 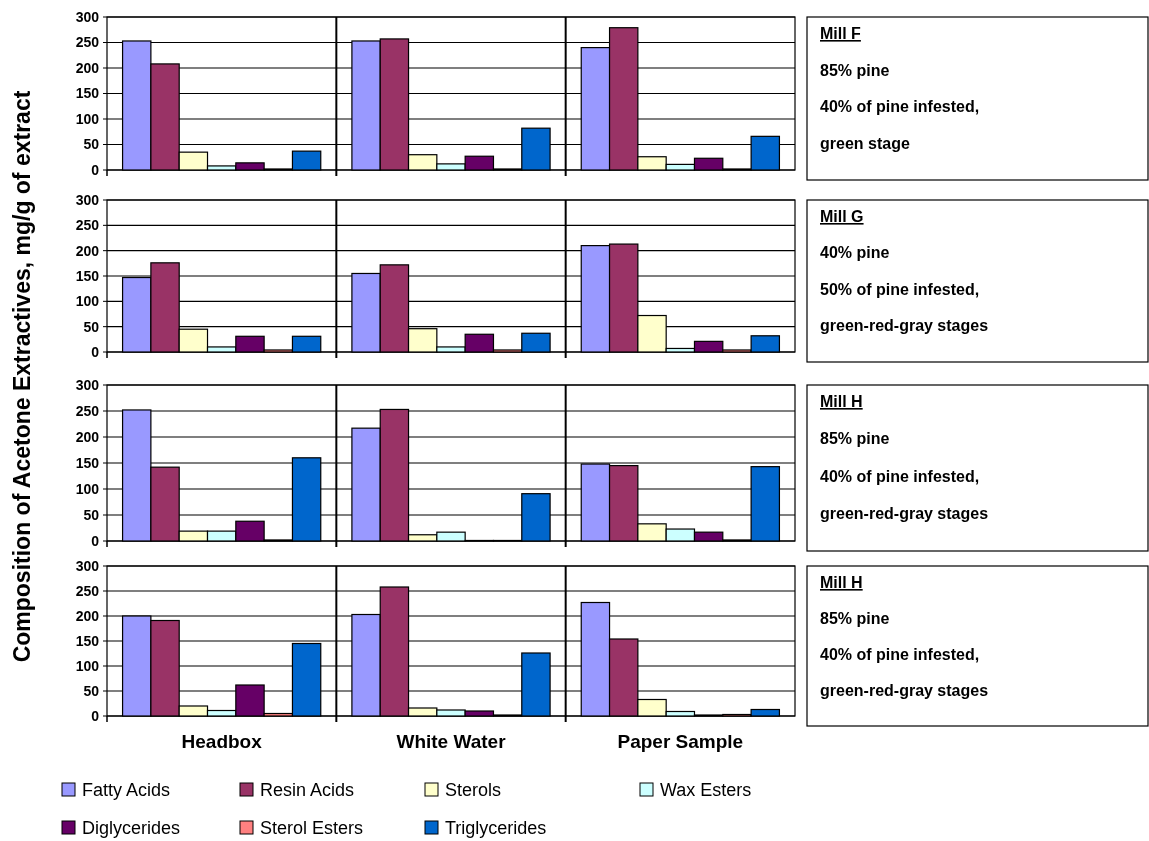 What do you see at coordinates (496, 828) in the screenshot?
I see `legend-label: Triglycerides` at bounding box center [496, 828].